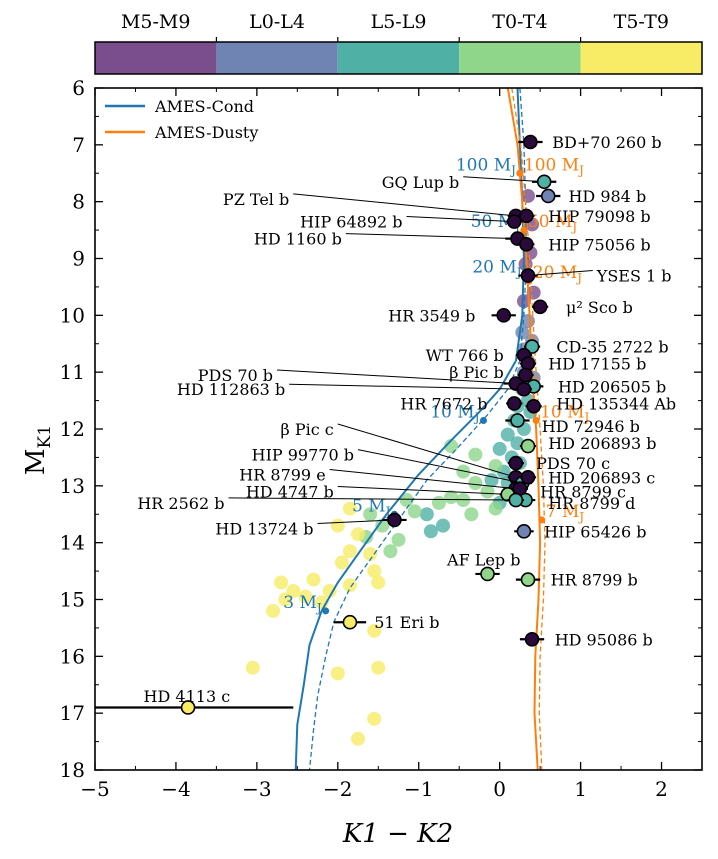  What do you see at coordinates (496, 269) in the screenshot?
I see `mass-marker-label: 20 MJ` at bounding box center [496, 269].